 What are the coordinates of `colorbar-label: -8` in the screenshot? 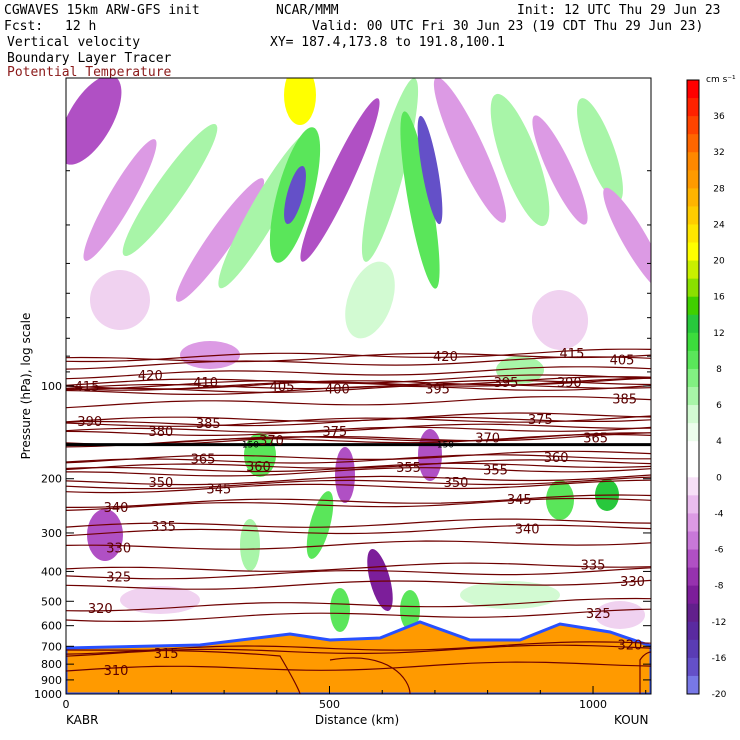 It's located at (719, 587).